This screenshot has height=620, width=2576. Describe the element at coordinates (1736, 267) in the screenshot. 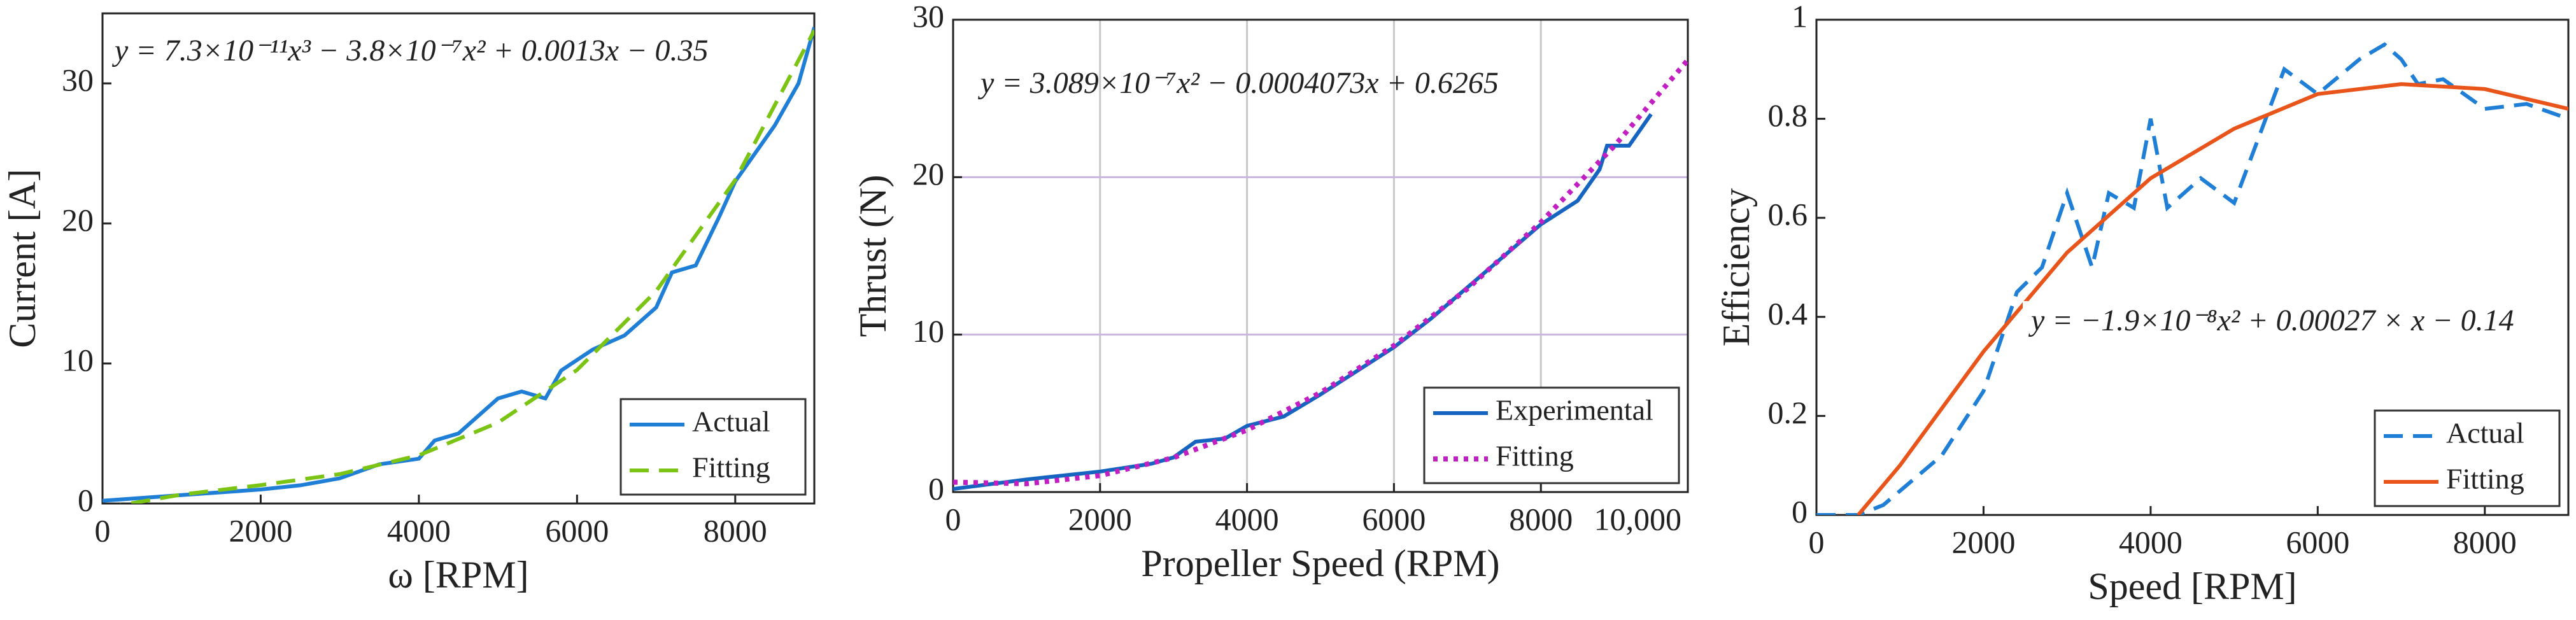

I see `y-axis-label: Efficiency` at that location.